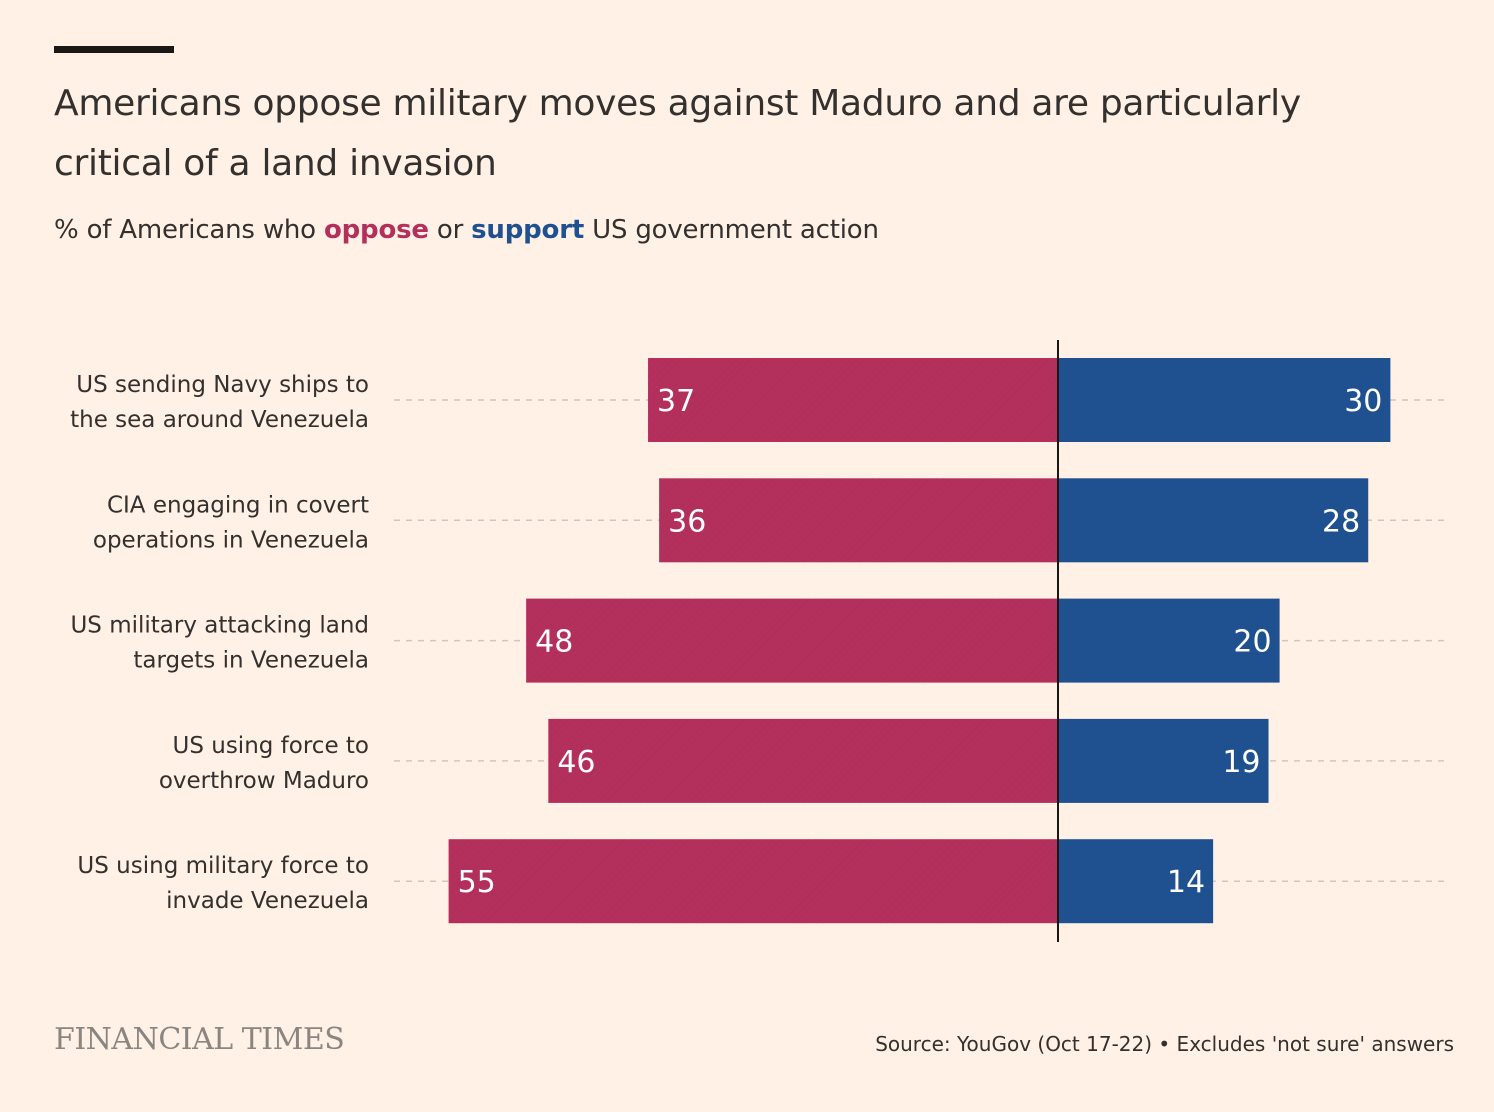 This screenshot has width=1494, height=1112. Describe the element at coordinates (199, 1039) in the screenshot. I see `ft-logo: FINANCIAL TIMES` at that location.